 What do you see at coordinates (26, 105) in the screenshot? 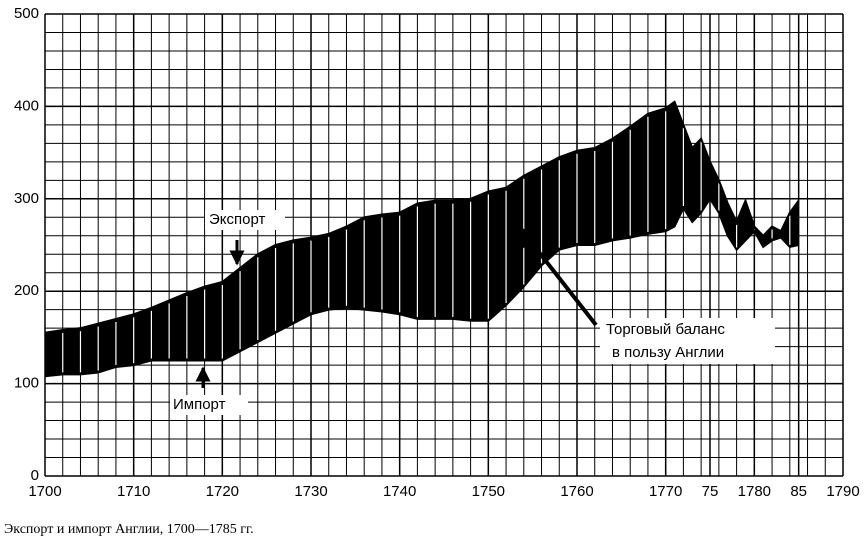
I see `y-tick-label: 400` at bounding box center [26, 105].